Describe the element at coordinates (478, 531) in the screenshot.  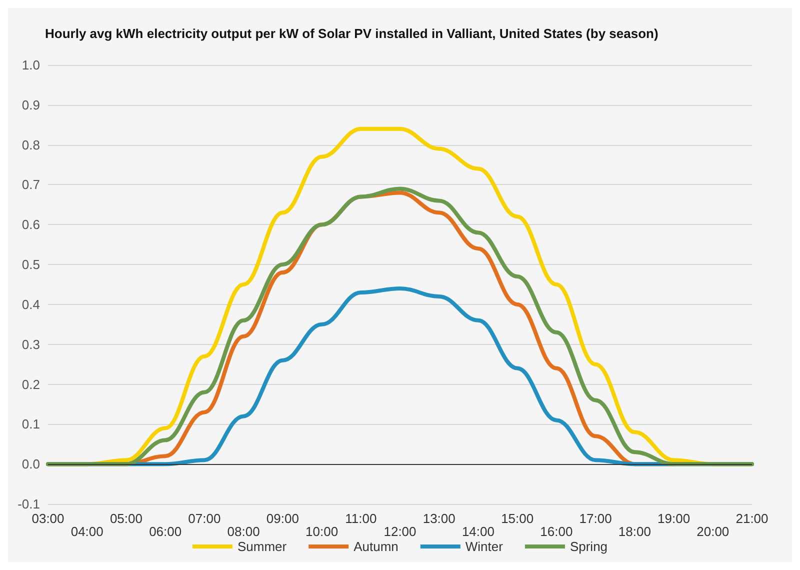
I see `x-tick-label: 14:00` at that location.